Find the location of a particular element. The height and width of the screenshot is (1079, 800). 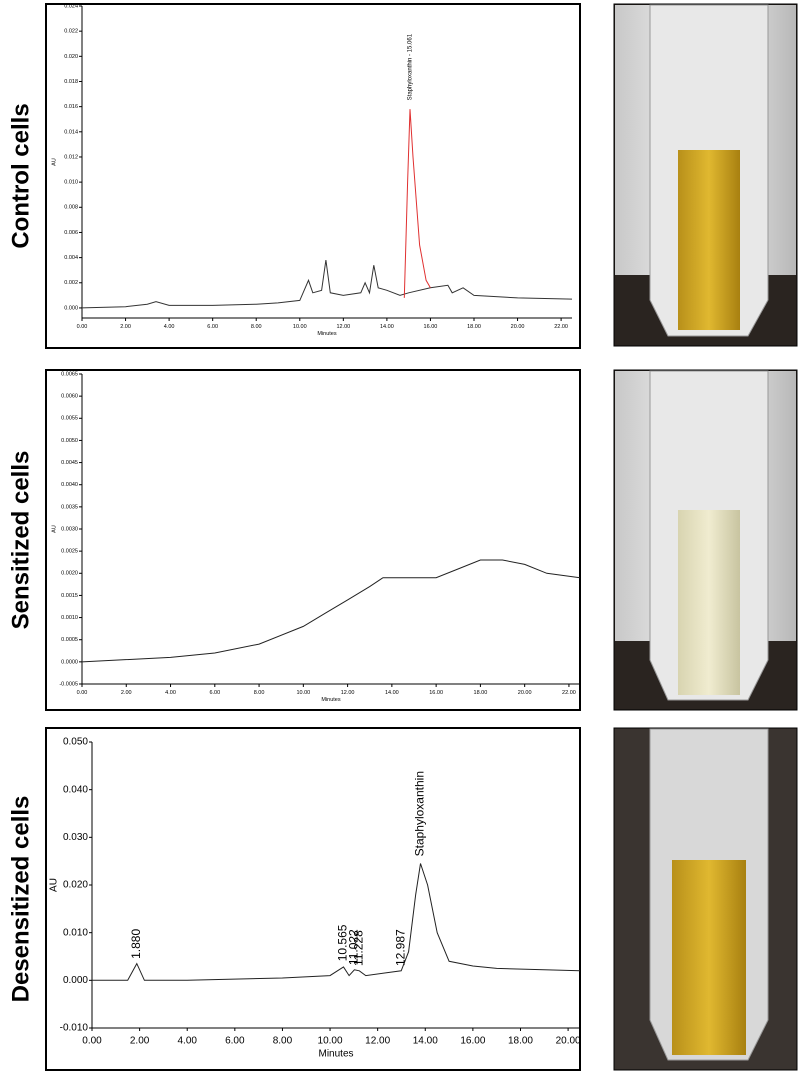

y-tick-label: 0.0050 is located at coordinates (69, 441).